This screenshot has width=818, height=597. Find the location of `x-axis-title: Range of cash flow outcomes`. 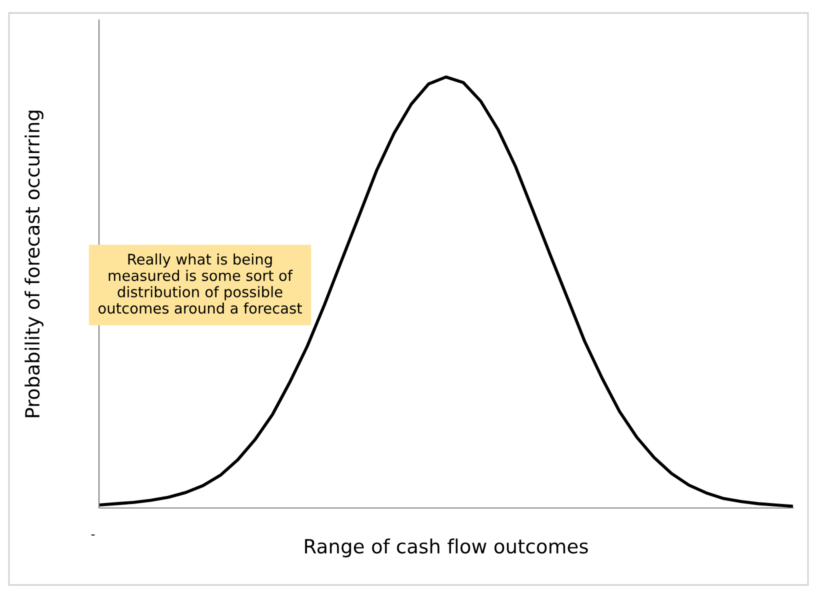

x-axis-title: Range of cash flow outcomes is located at coordinates (446, 548).